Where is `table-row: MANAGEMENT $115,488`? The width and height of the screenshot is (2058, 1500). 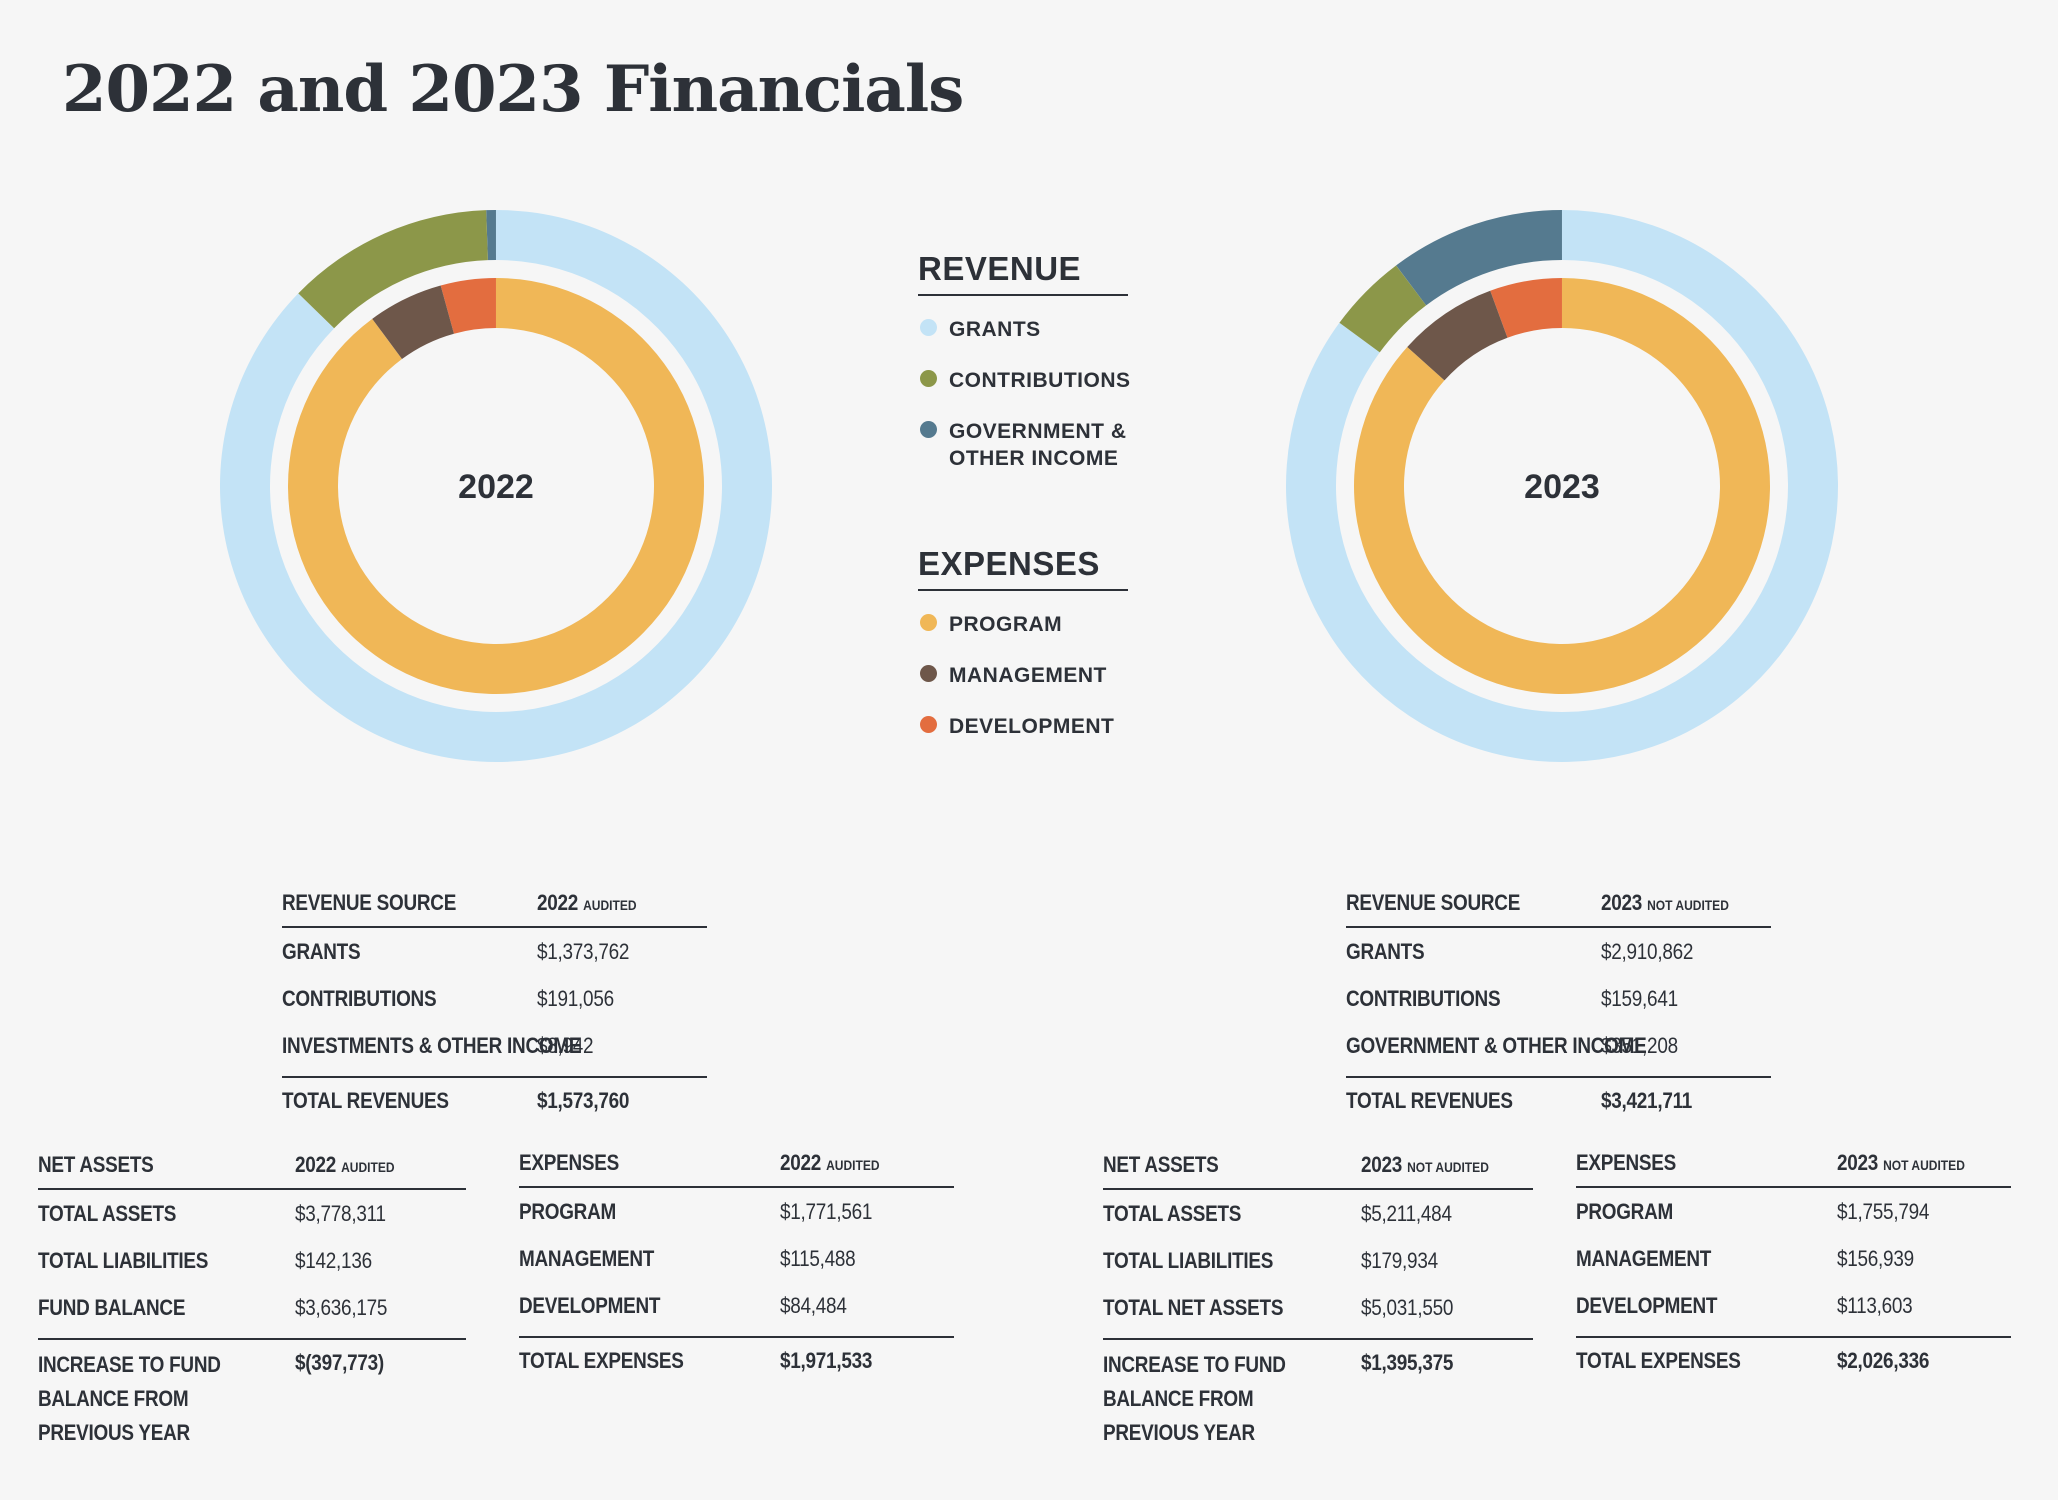 table-row: MANAGEMENT $115,488 is located at coordinates (736, 1267).